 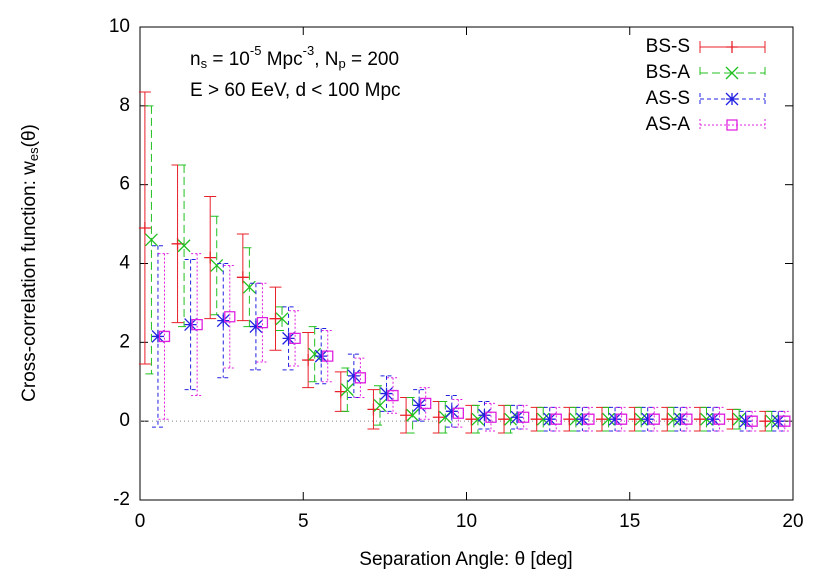 I want to click on ann-sup: -3, so click(x=309, y=50).